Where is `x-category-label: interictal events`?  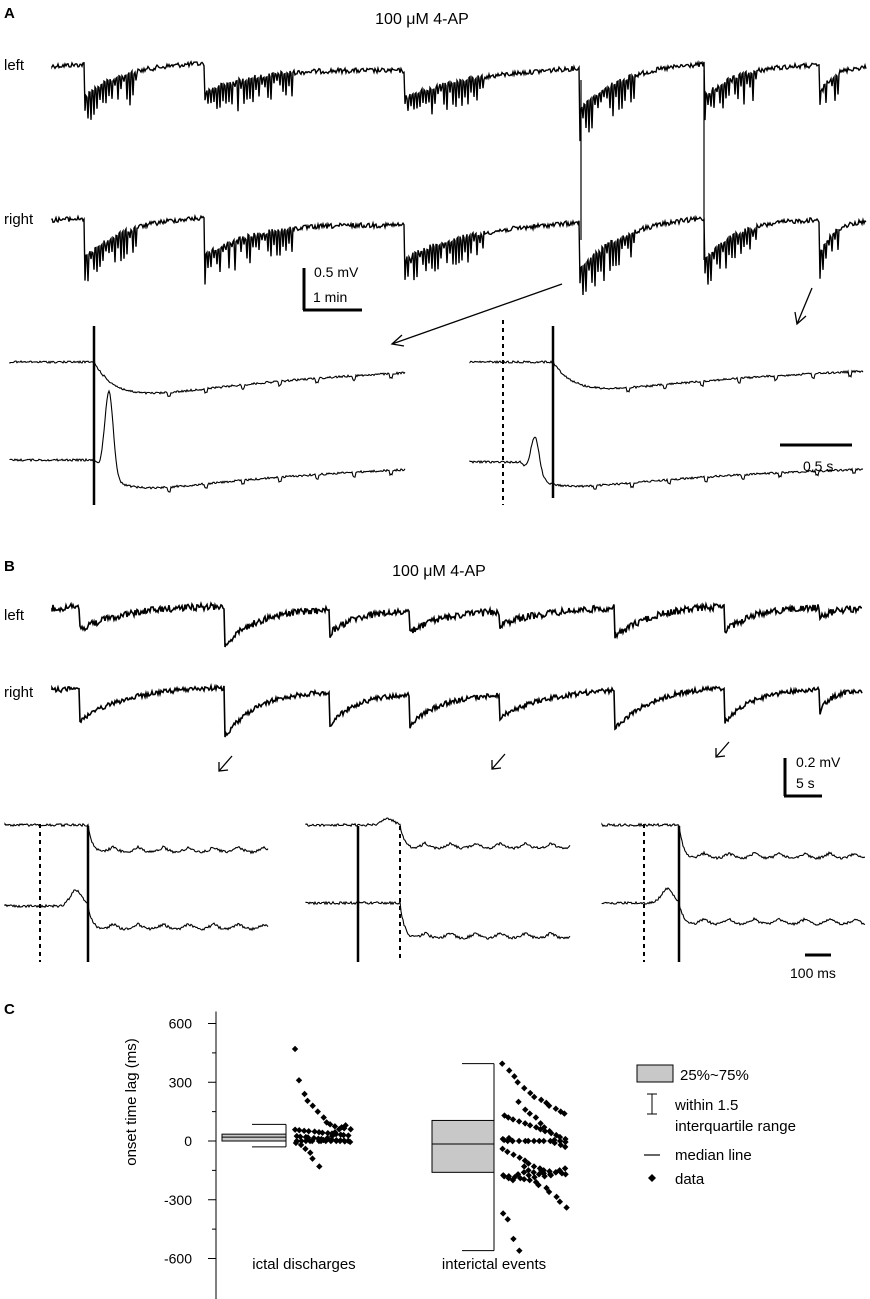 x-category-label: interictal events is located at coordinates (494, 1264).